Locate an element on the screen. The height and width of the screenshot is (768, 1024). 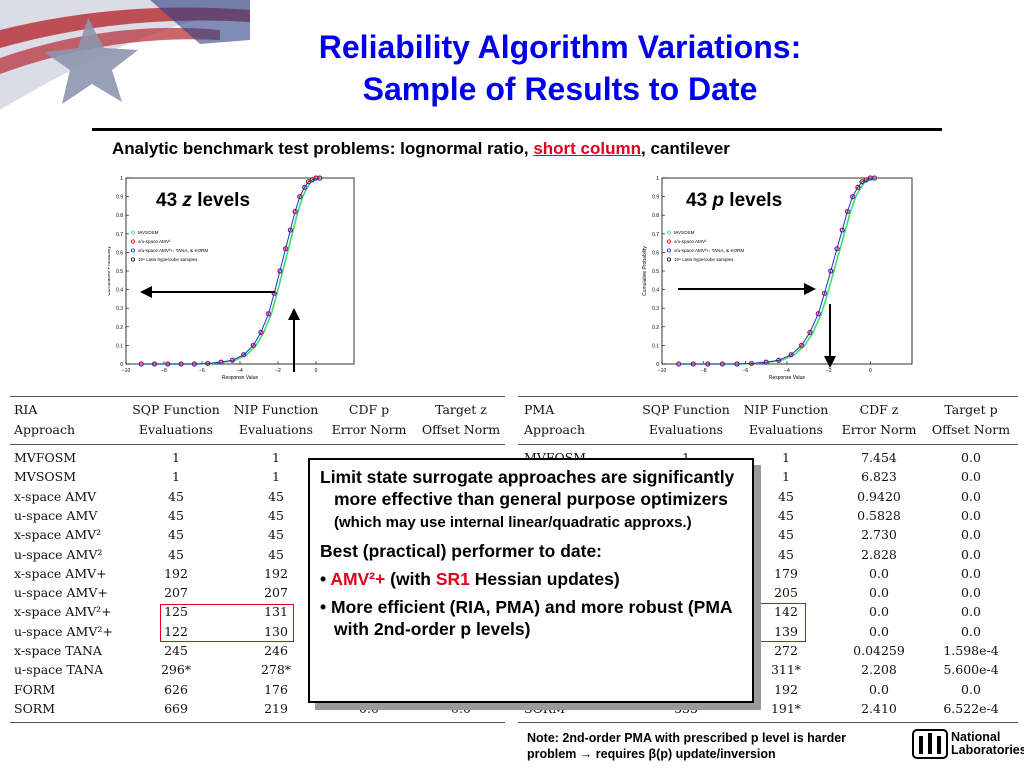
table-cell: 311* is located at coordinates (786, 670).